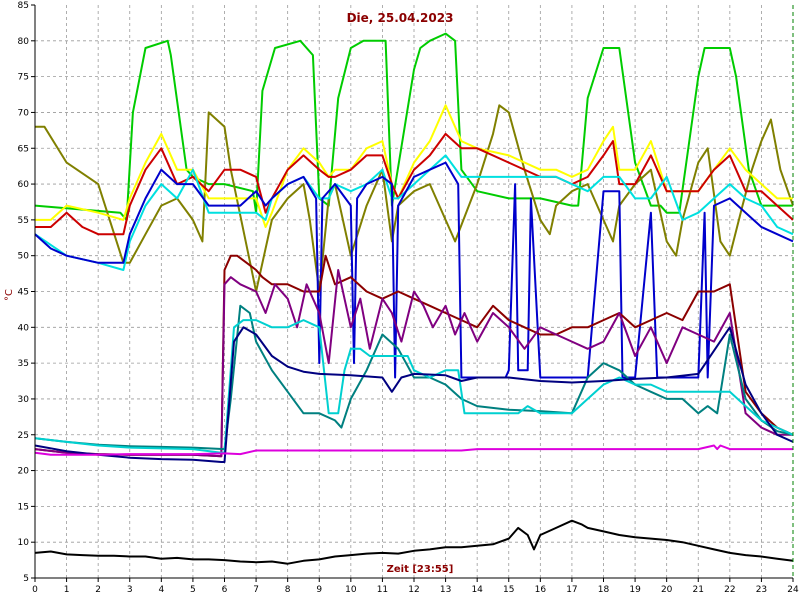 This screenshot has width=800, height=600. I want to click on y-tick-label: 5, so click(26, 579).